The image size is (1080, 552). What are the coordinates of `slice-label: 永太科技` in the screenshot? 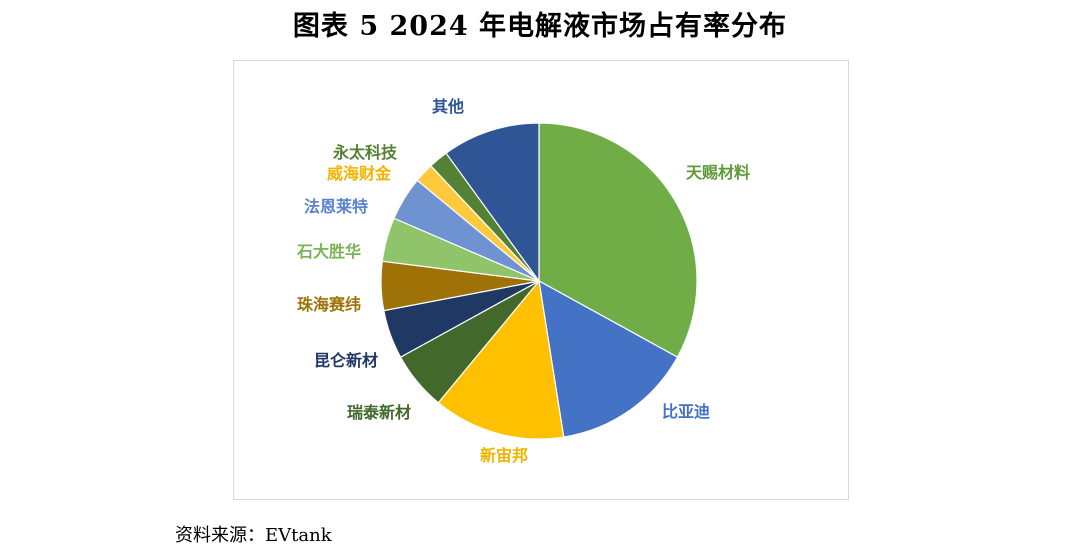 It's located at (365, 152).